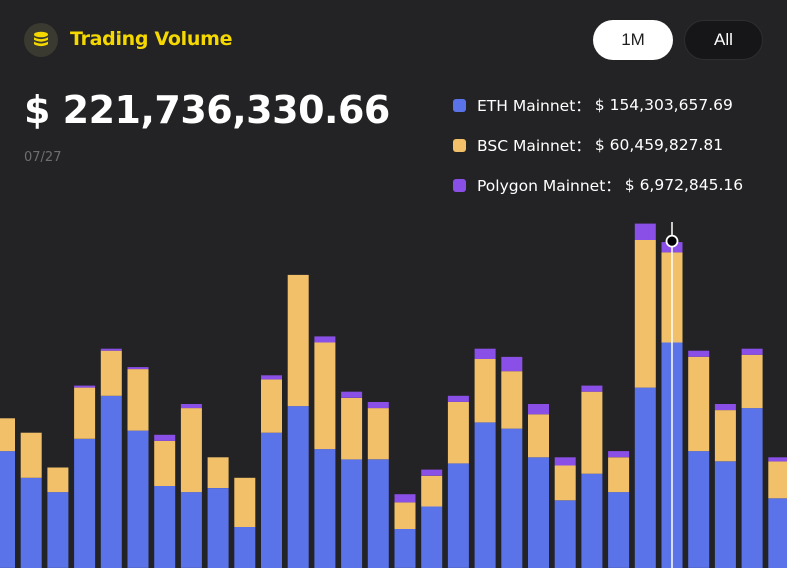 The width and height of the screenshot is (787, 568). I want to click on legend-value: $ 60,459,827.81, so click(659, 145).